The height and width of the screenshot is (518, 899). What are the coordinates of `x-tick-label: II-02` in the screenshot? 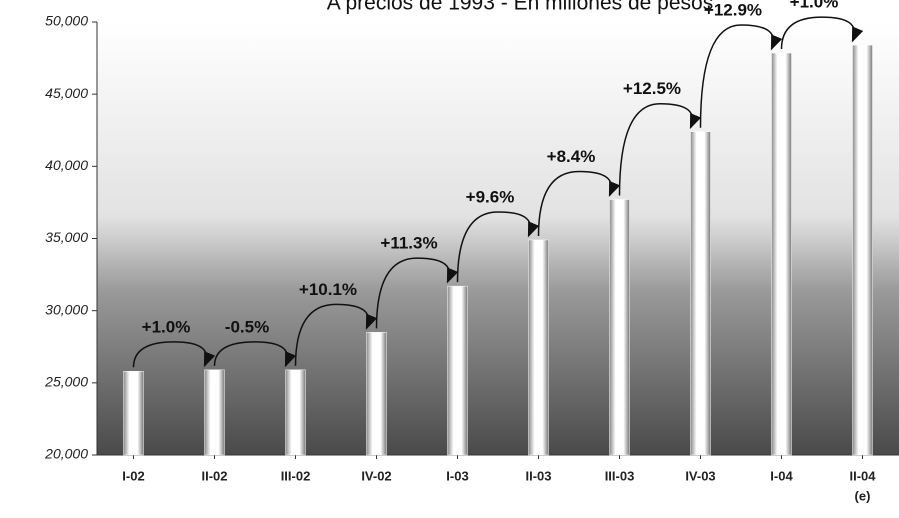 It's located at (214, 475).